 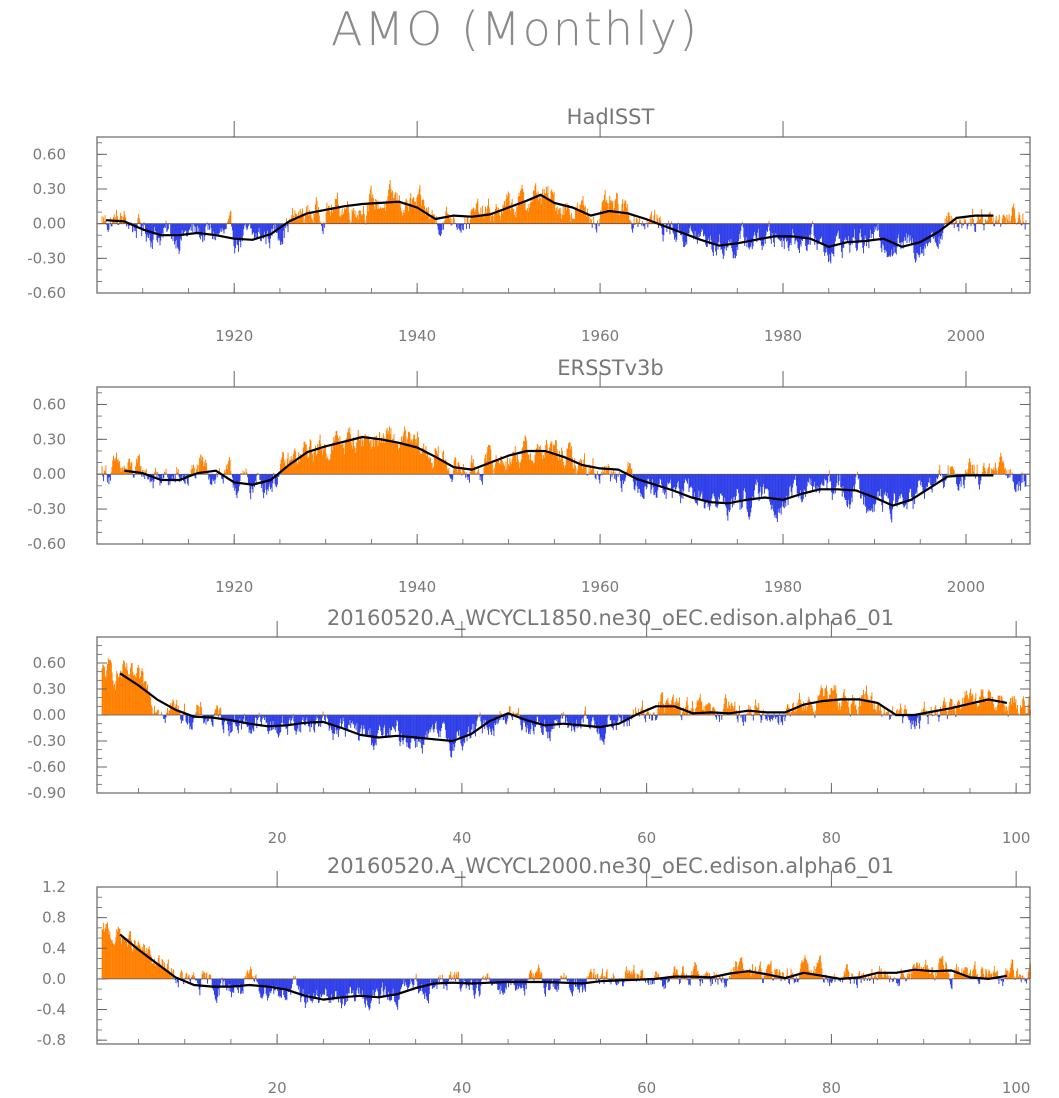 I want to click on y-tick-label: 0.00, so click(x=49, y=715).